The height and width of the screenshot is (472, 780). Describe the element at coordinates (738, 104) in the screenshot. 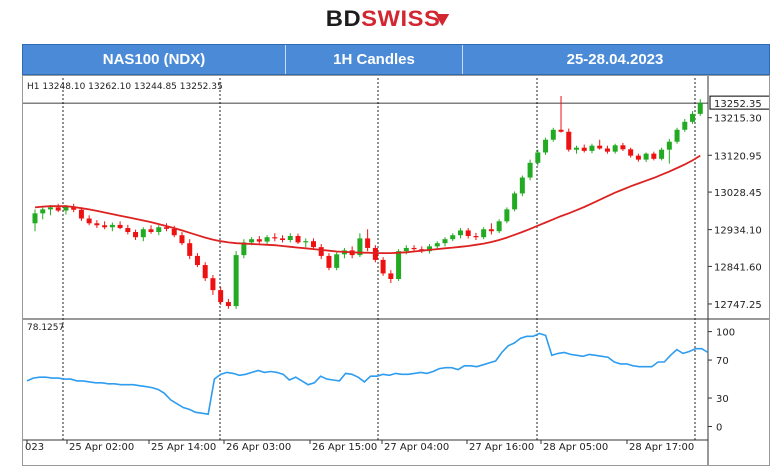

I see `current-price-tag-label: 13252.35` at that location.